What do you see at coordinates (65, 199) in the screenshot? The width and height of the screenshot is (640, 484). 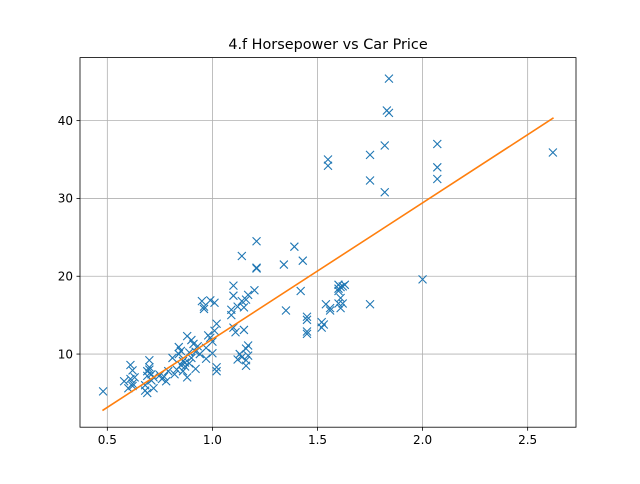 I see `y-tick-label: 30` at bounding box center [65, 199].